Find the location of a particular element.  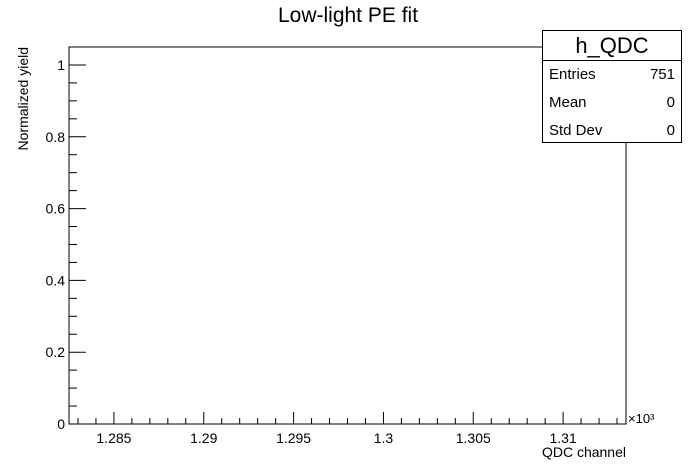

stats-box: h_QDC Entries 751 Mean 0 Std Dev 0 is located at coordinates (612, 86).